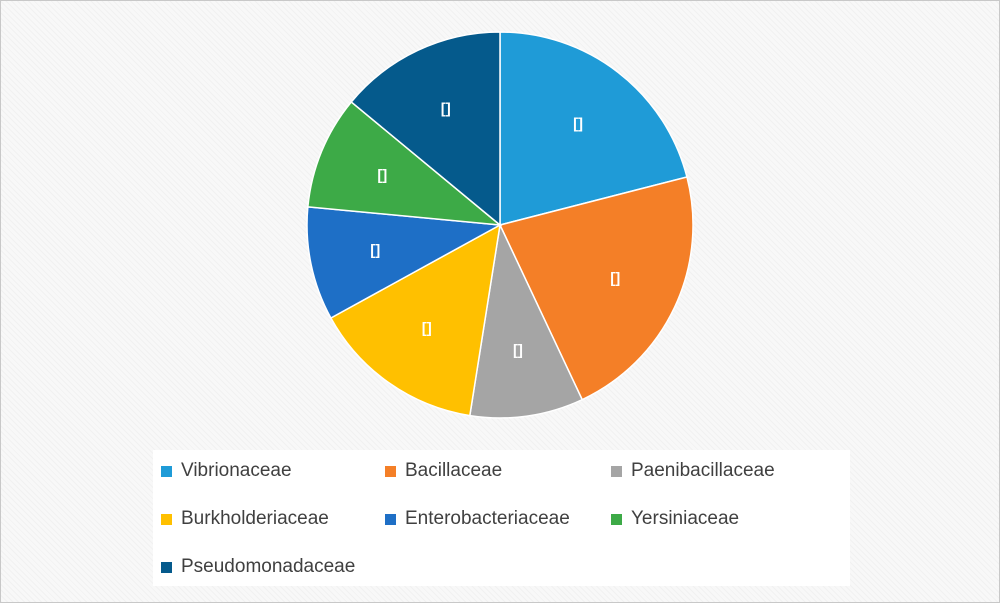  I want to click on data-label-vibrionaceae: [], so click(578, 123).